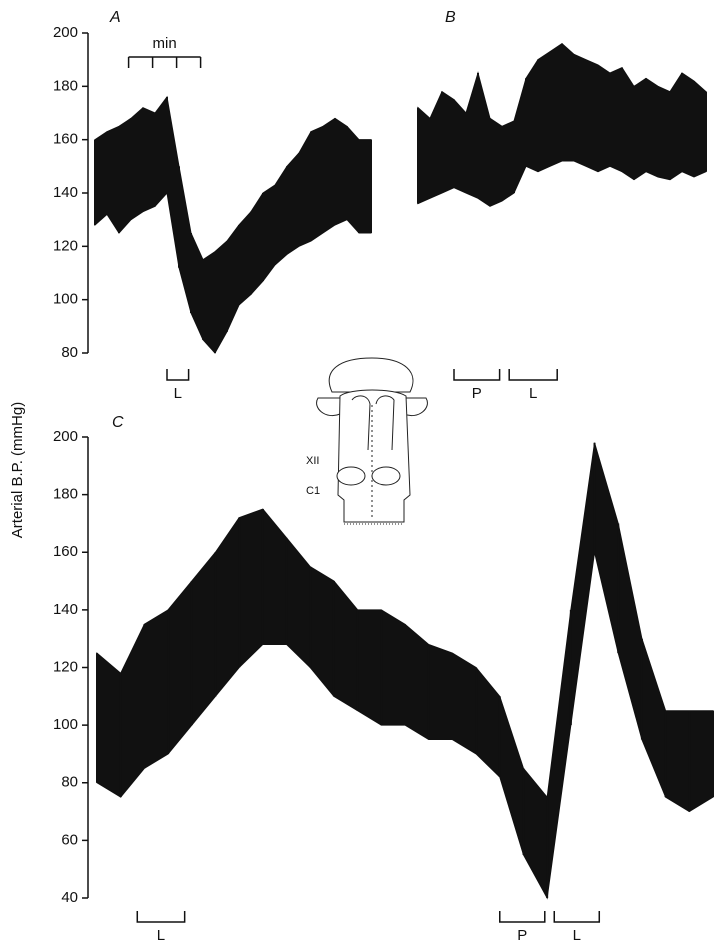  I want to click on diagram-label: C1, so click(313, 491).